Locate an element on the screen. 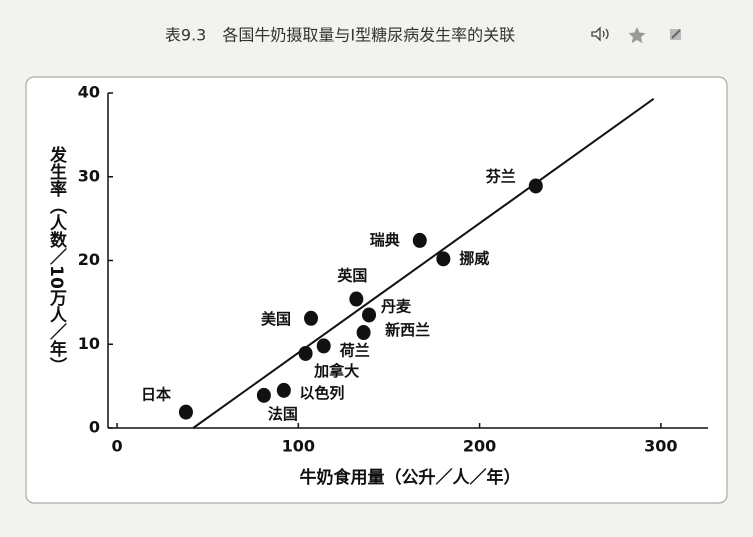 The height and width of the screenshot is (537, 753). point-label: 挪威 is located at coordinates (474, 258).